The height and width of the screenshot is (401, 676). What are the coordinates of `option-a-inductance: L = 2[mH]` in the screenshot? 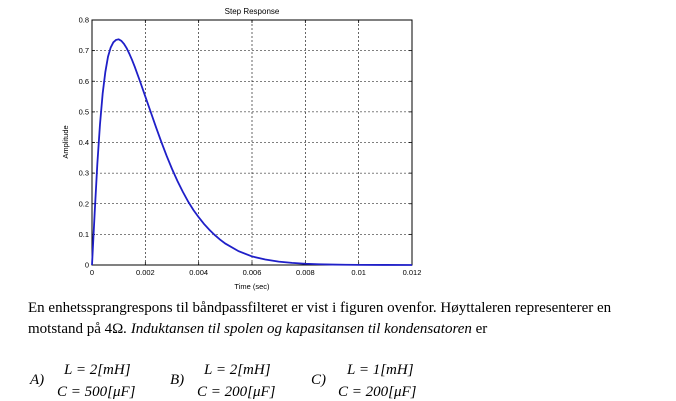 It's located at (97, 370).